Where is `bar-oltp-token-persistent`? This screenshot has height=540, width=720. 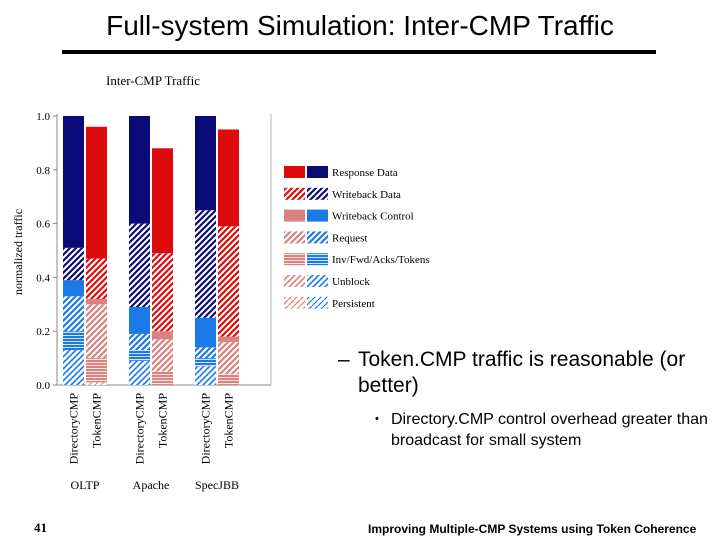
bar-oltp-token-persistent is located at coordinates (96, 383).